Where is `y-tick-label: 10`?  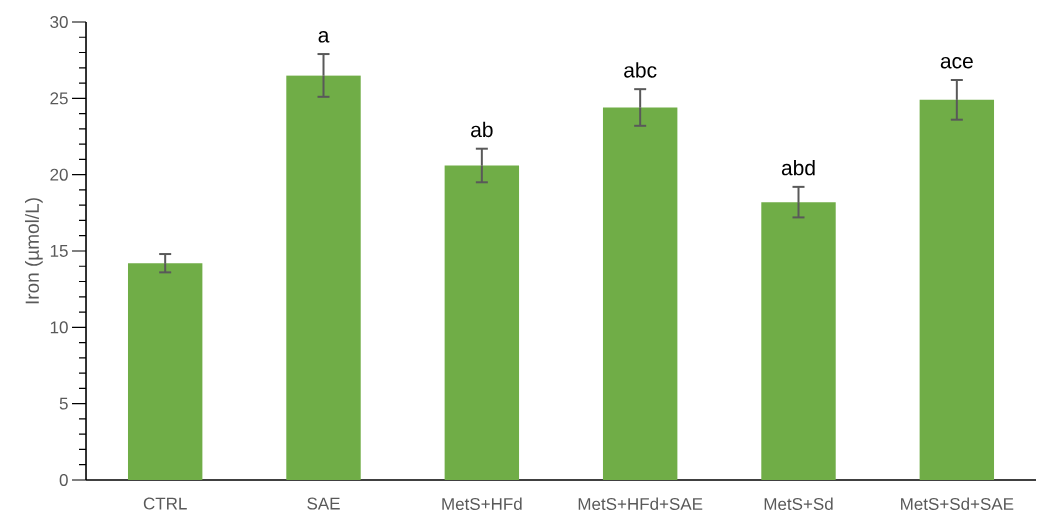
y-tick-label: 10 is located at coordinates (59, 327).